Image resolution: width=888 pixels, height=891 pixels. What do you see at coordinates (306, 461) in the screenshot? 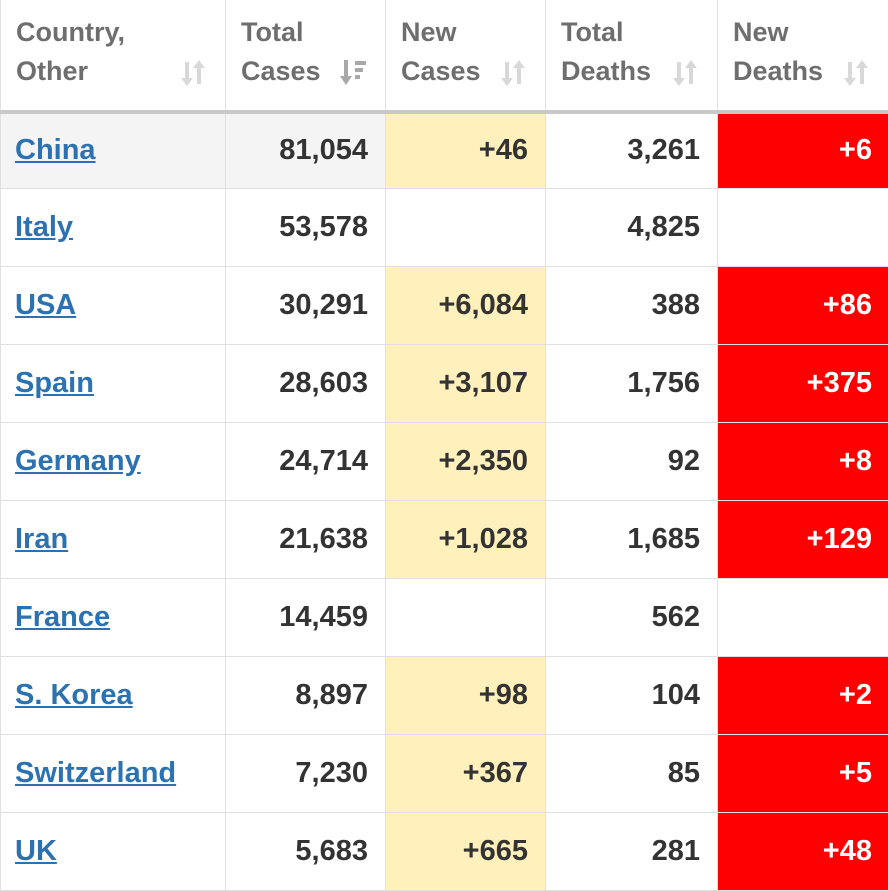
I see `cell-total-cases: 24,714` at bounding box center [306, 461].